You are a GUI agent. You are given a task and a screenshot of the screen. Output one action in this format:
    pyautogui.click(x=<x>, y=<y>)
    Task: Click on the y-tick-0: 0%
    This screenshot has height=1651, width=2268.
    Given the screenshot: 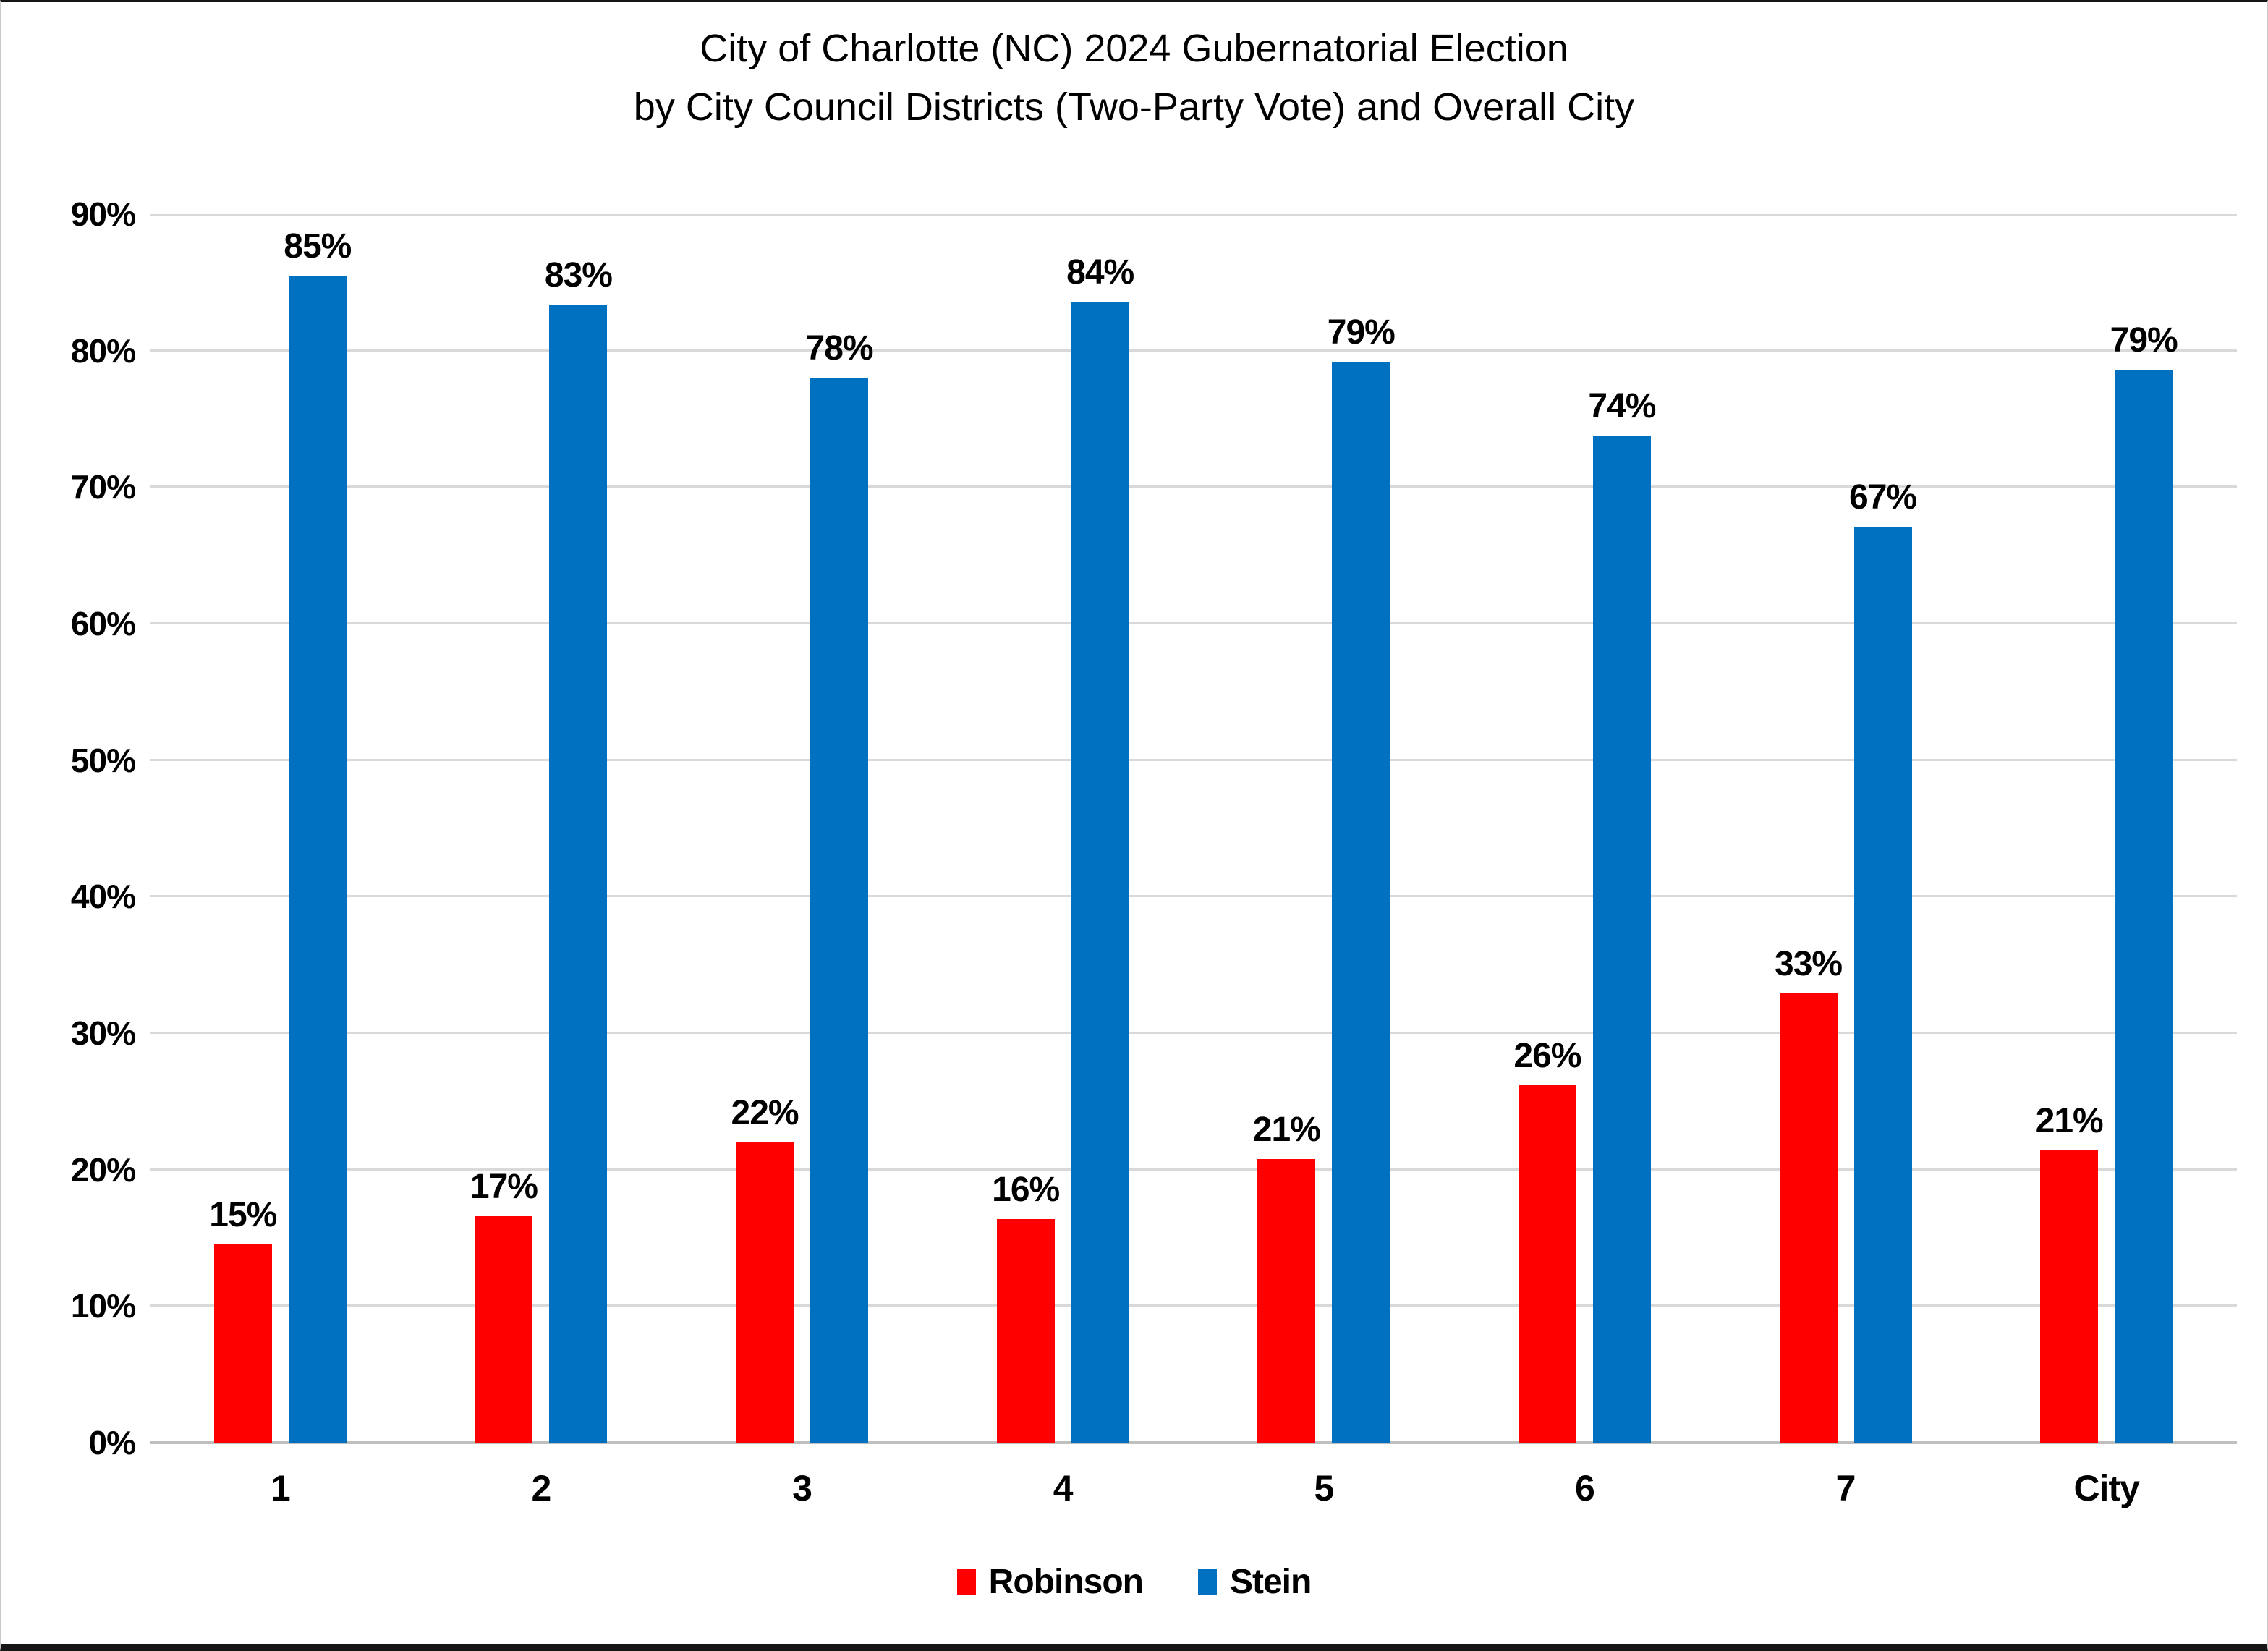 What is the action you would take?
    pyautogui.click(x=112, y=1442)
    